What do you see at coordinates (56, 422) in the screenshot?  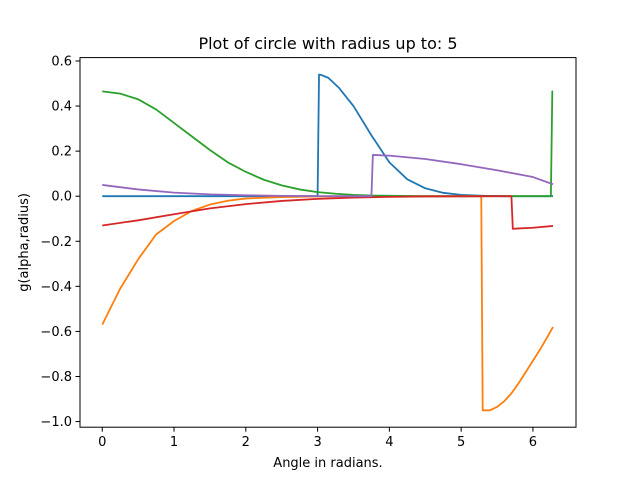 I see `y-tick-label: −1.0` at bounding box center [56, 422].